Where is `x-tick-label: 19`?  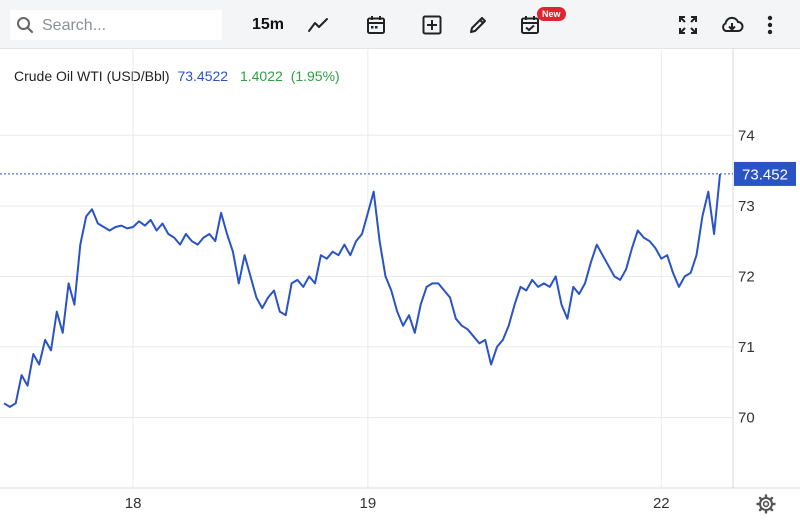 x-tick-label: 19 is located at coordinates (368, 503).